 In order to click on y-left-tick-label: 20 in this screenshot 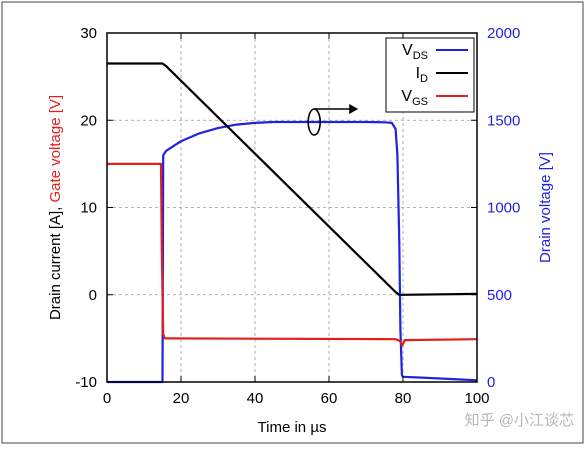, I will do `click(88, 120)`.